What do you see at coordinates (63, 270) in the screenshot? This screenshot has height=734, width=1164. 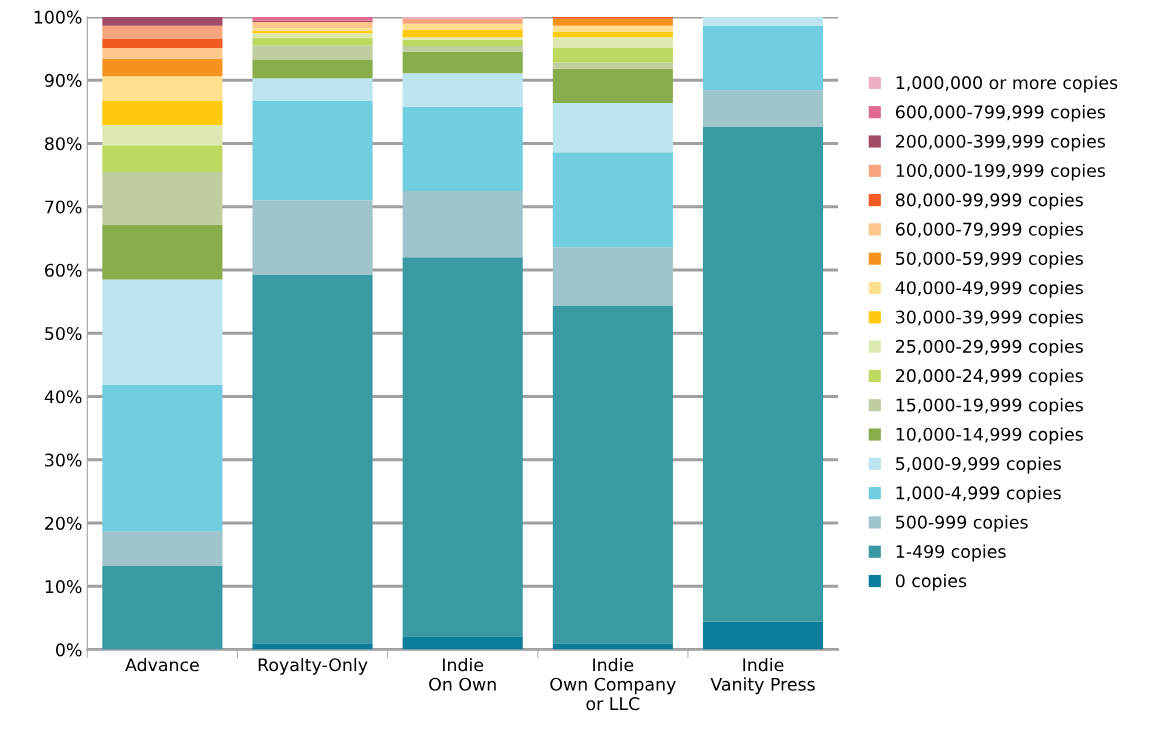 I see `y-tick-label: 60%` at bounding box center [63, 270].